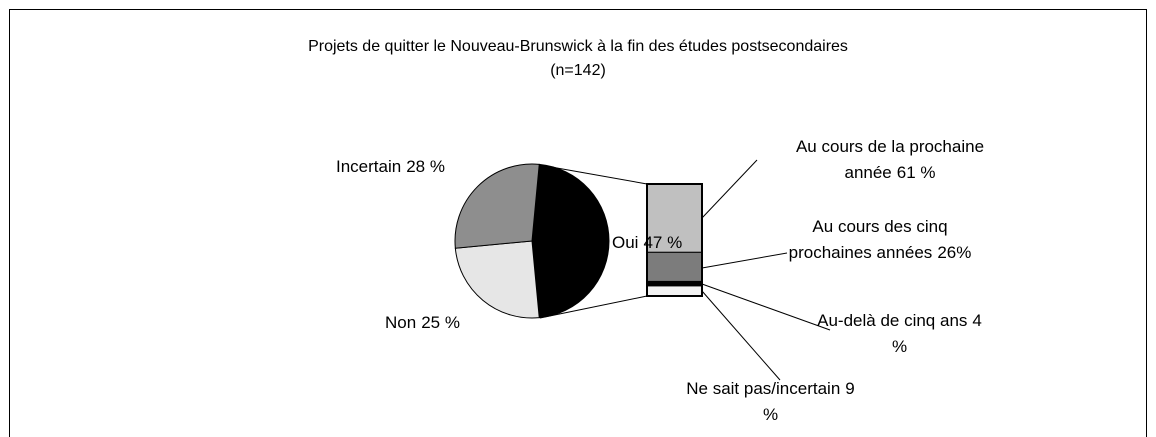  I want to click on data-label: Au-delà de cinq ans 4 %, so click(899, 334).